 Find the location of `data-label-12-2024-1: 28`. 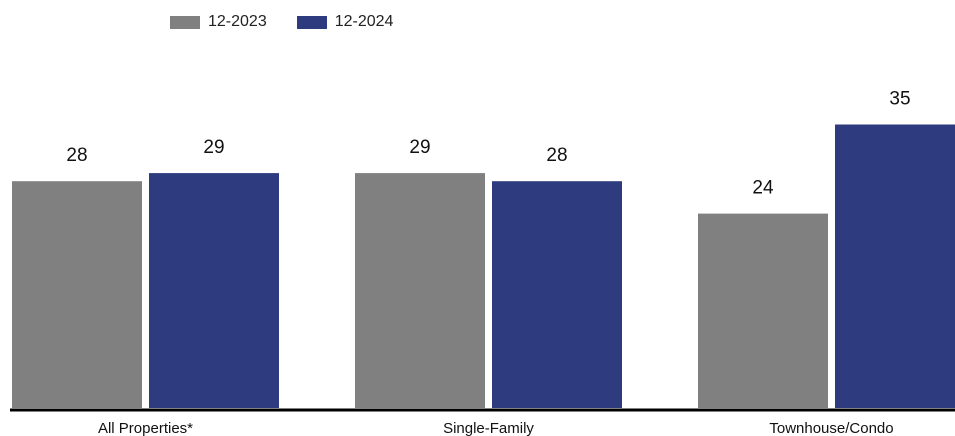

data-label-12-2024-1: 28 is located at coordinates (556, 155).